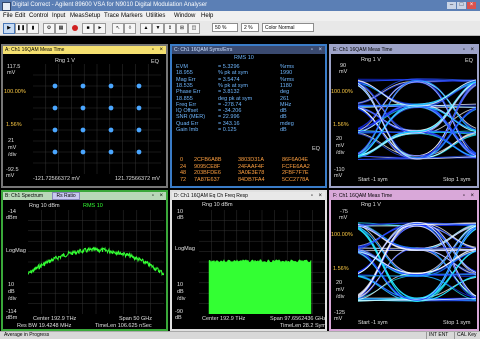 The height and width of the screenshot is (339, 480). I want to click on panel-b-header: B: Ch1 Spectrum Rs Ratio, so click(84, 196).